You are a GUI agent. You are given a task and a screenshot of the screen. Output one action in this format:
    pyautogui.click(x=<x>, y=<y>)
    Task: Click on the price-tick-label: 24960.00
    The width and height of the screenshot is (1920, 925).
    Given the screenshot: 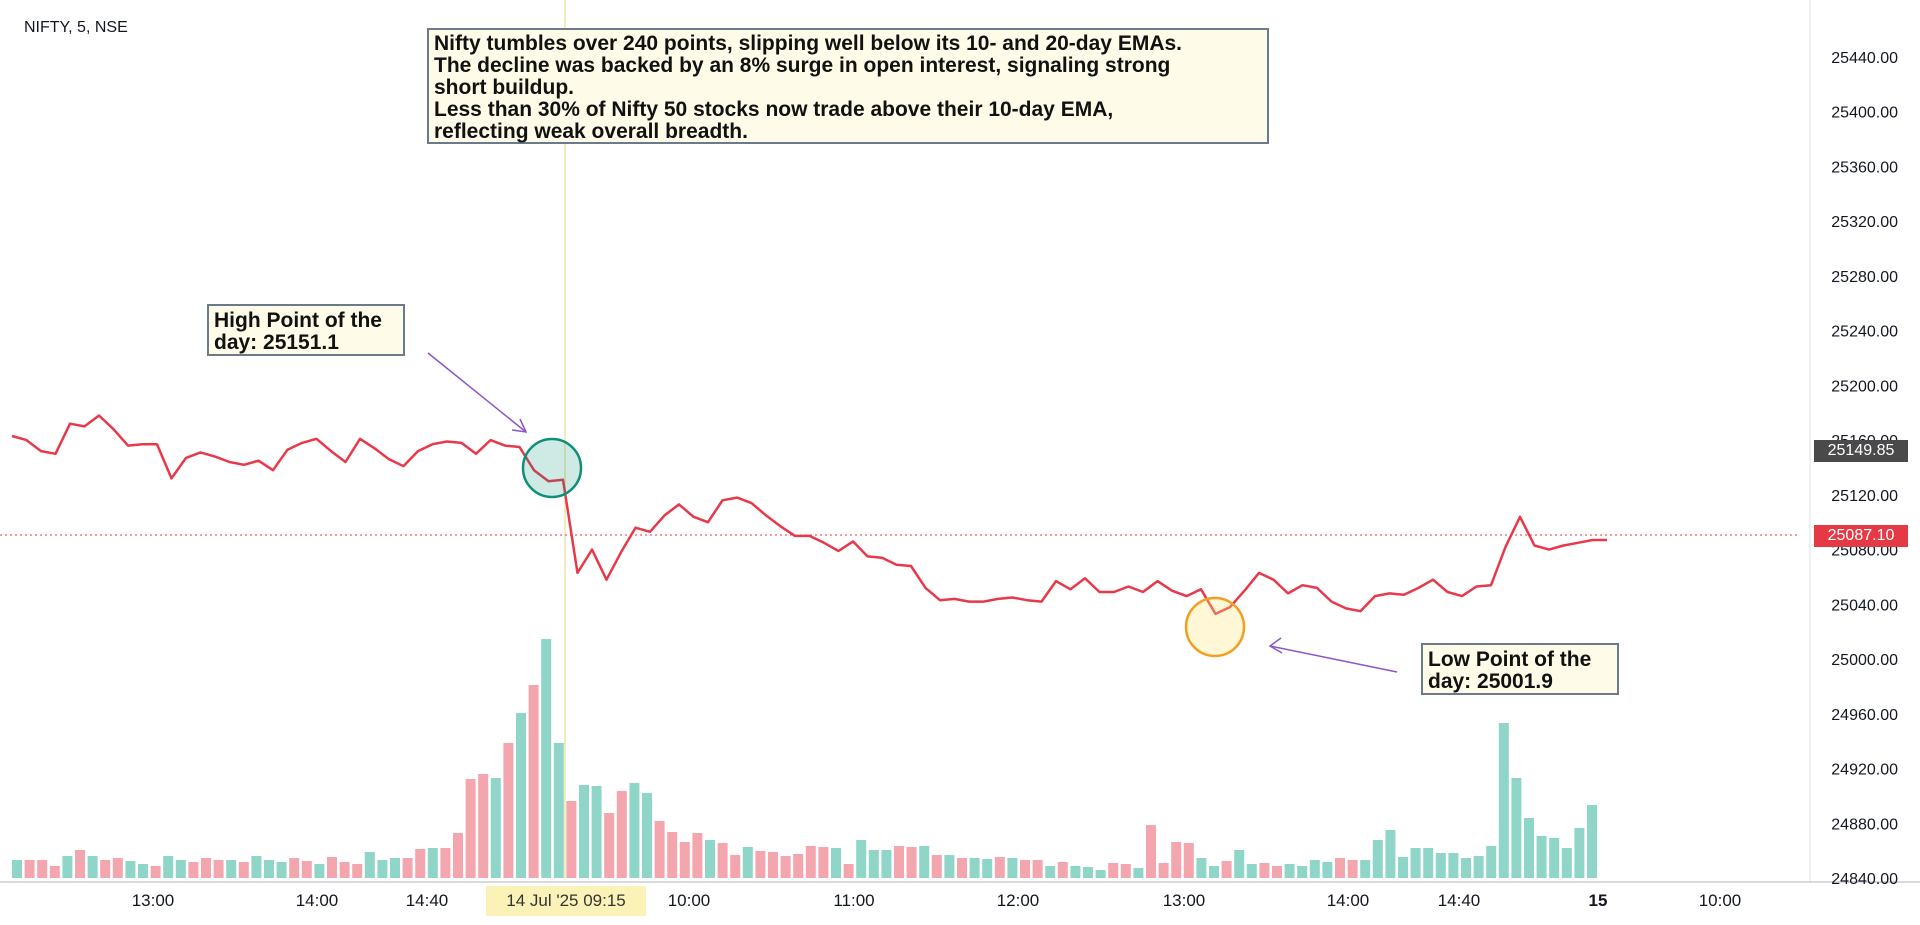 What is the action you would take?
    pyautogui.click(x=1864, y=715)
    